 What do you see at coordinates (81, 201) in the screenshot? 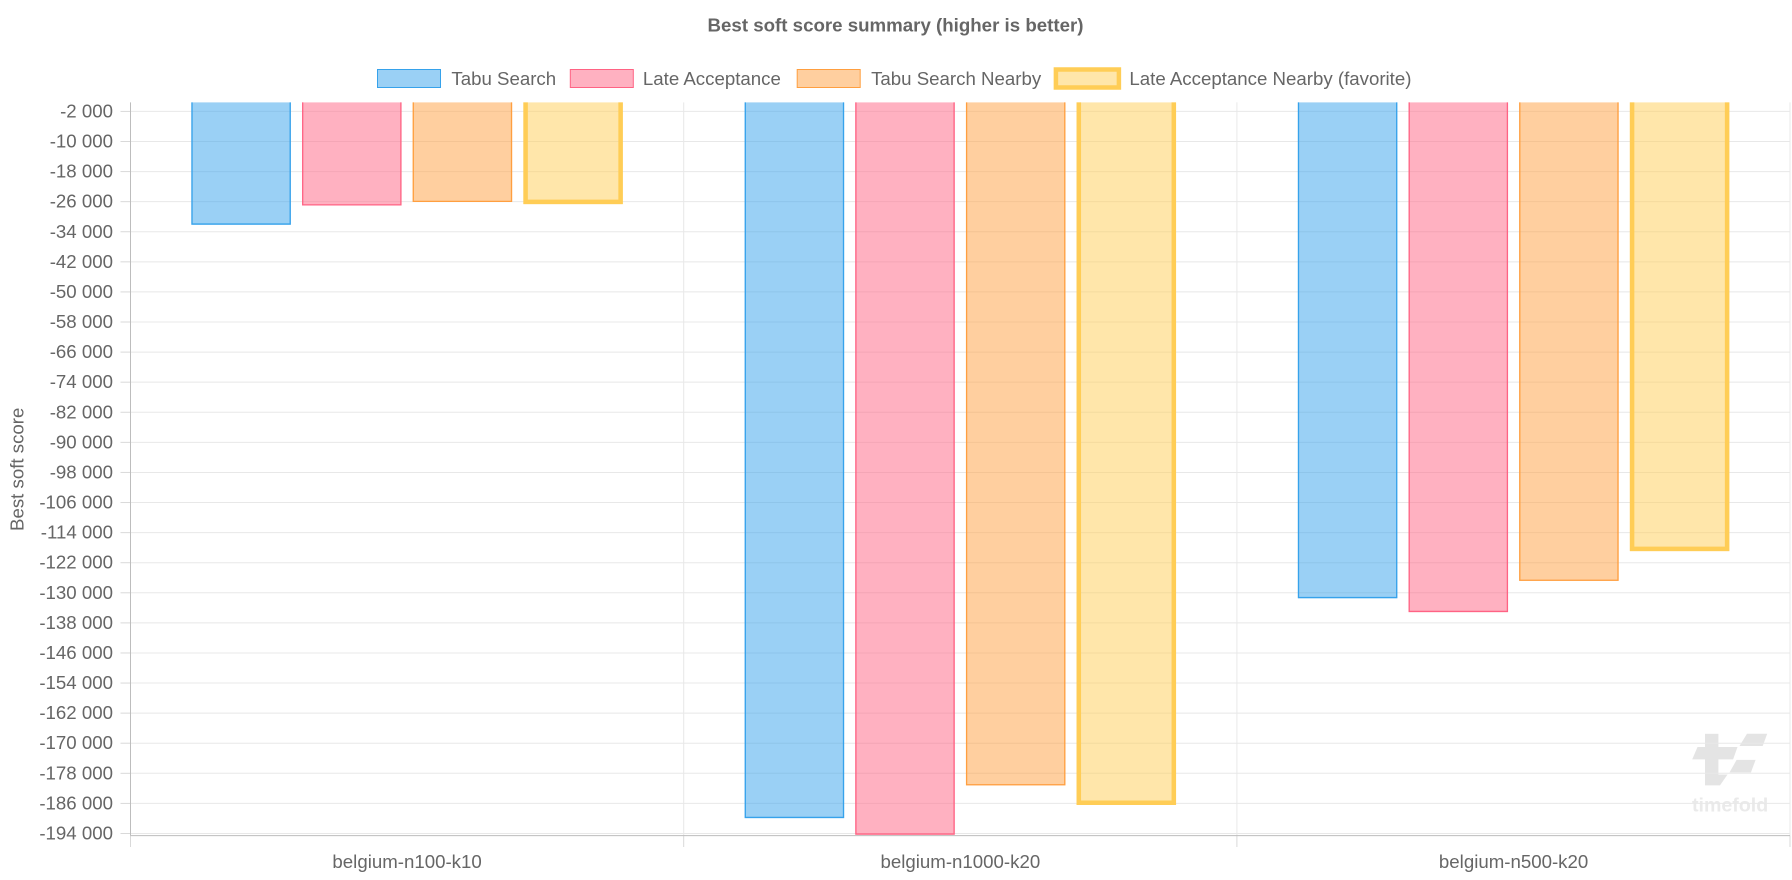
I see `svg-text: -26 000` at bounding box center [81, 201].